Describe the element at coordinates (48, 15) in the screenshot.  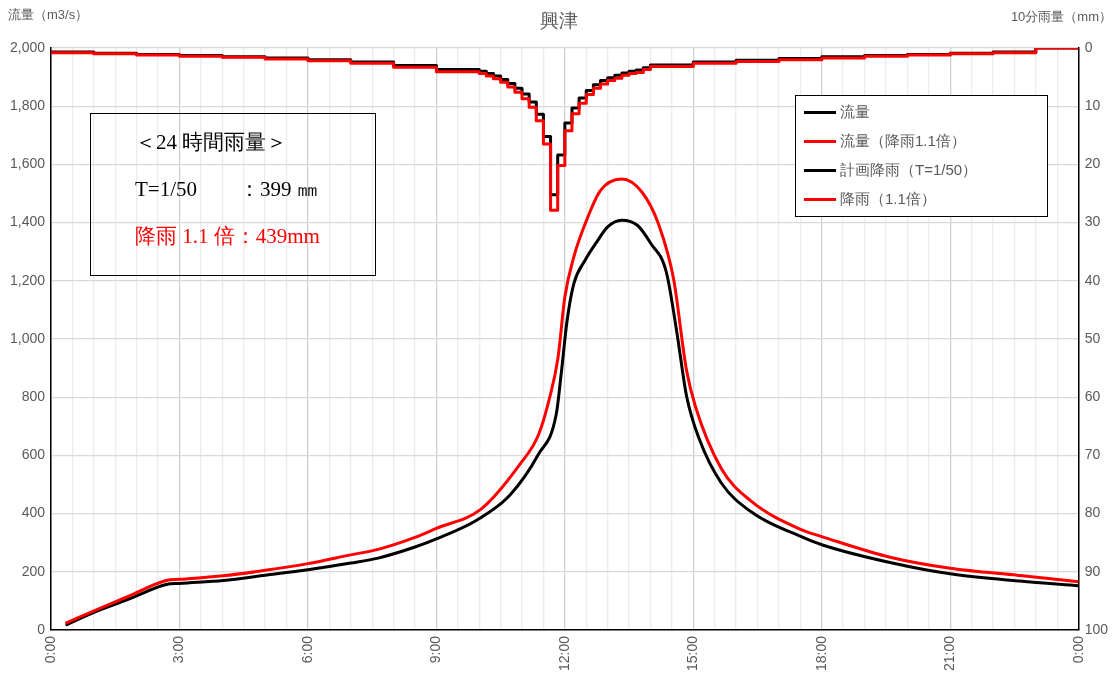
I see `y-axis-title: 流量（m3/s）` at that location.